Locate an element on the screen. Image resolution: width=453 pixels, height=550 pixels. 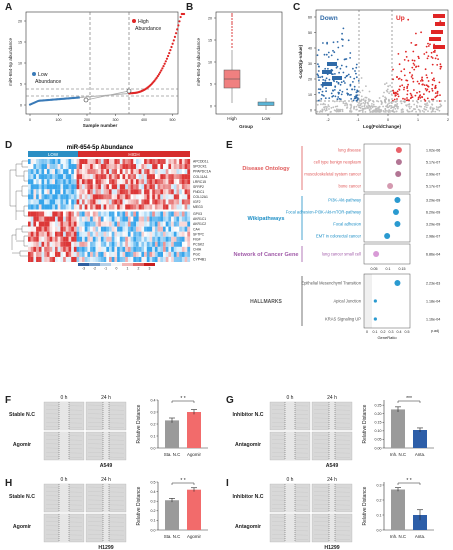
enrichment-group-name: HALLMARKS is located at coordinates (266, 302).